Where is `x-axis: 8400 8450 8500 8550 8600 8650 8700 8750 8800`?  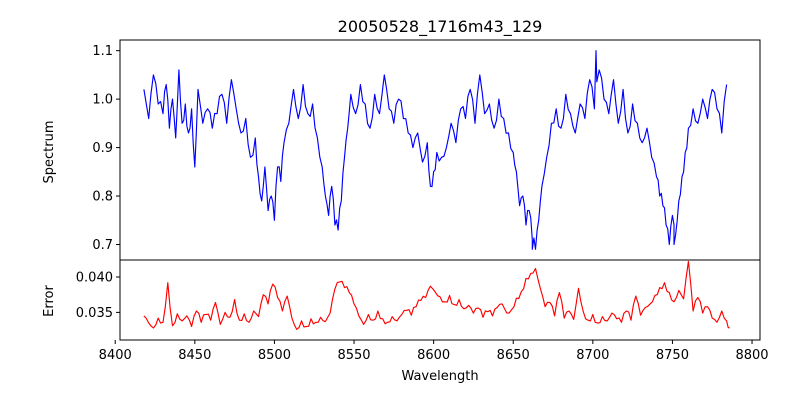
x-axis: 8400 8450 8500 8550 8600 8650 8700 8750 8800 is located at coordinates (434, 351).